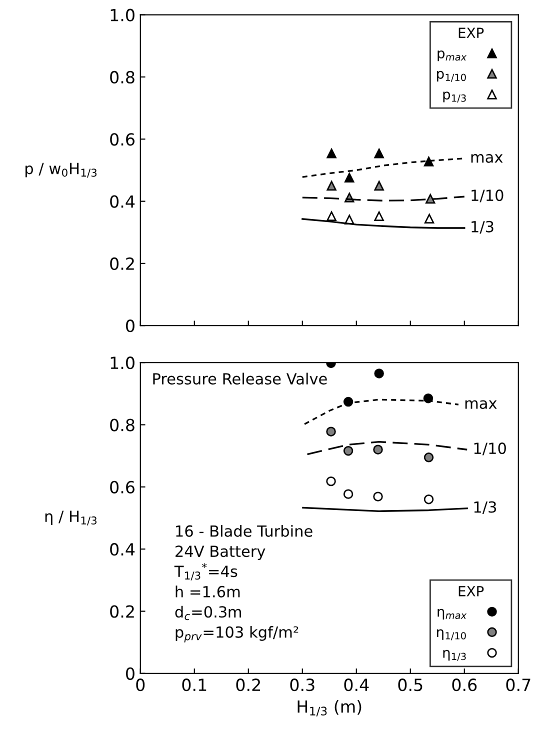 The image size is (540, 740). Describe the element at coordinates (206, 571) in the screenshot. I see `annotation: T$_{1/3}$$^{*}$=4s` at that location.